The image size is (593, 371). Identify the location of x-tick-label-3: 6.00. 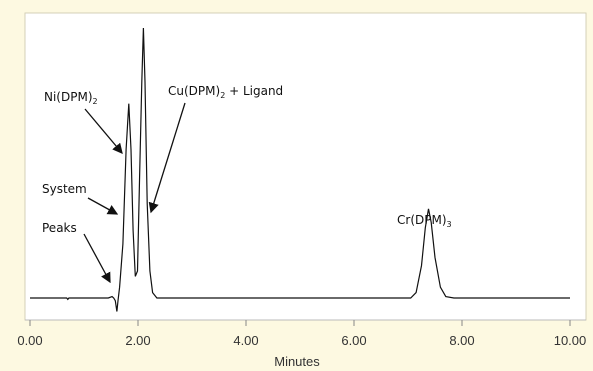
(353, 340).